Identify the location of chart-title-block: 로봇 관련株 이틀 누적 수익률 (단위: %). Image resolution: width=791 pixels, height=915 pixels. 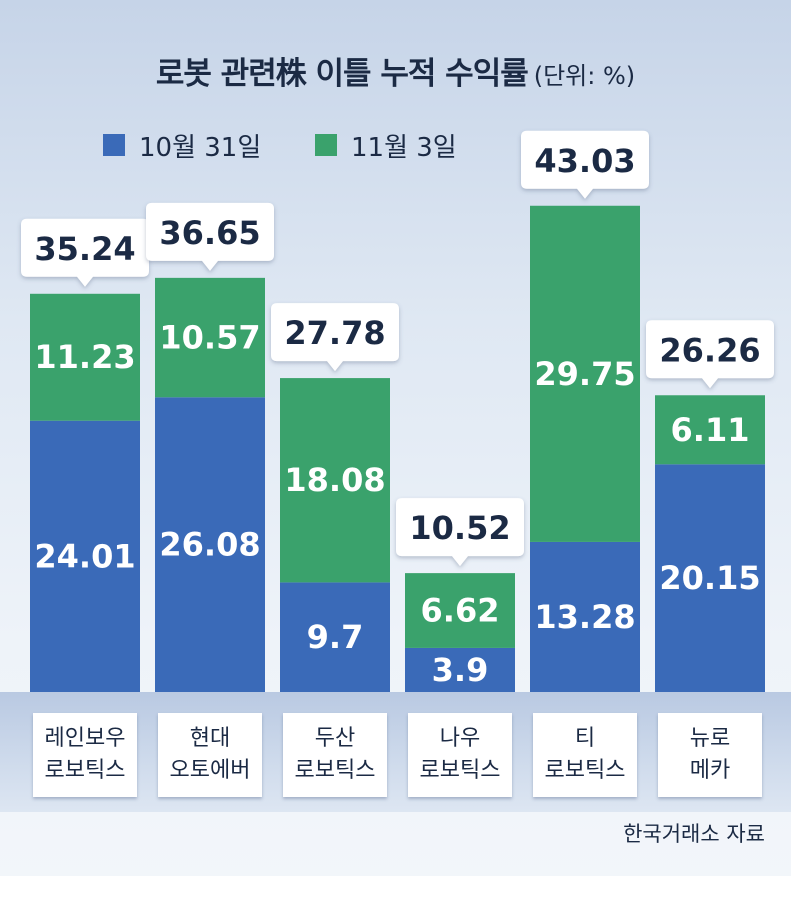
(395, 70).